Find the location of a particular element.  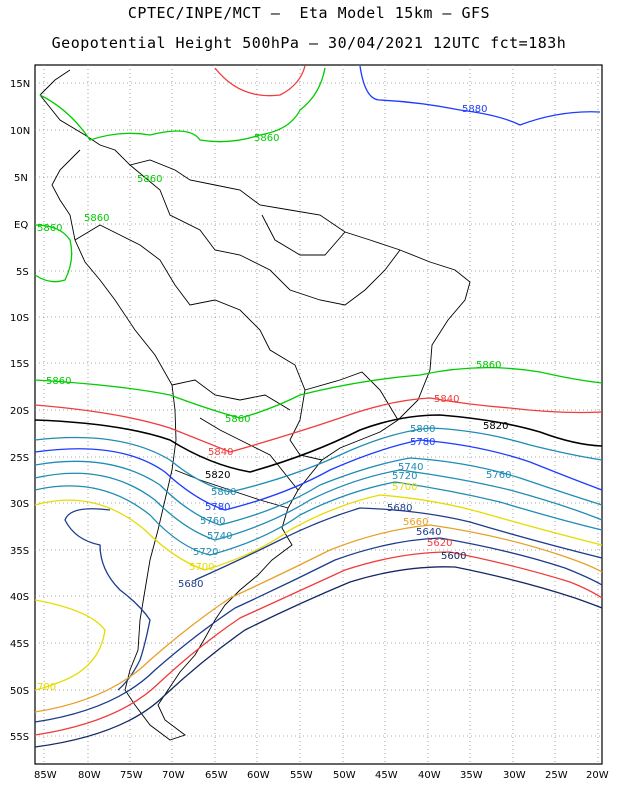

lat-label: 20S is located at coordinates (19, 411).